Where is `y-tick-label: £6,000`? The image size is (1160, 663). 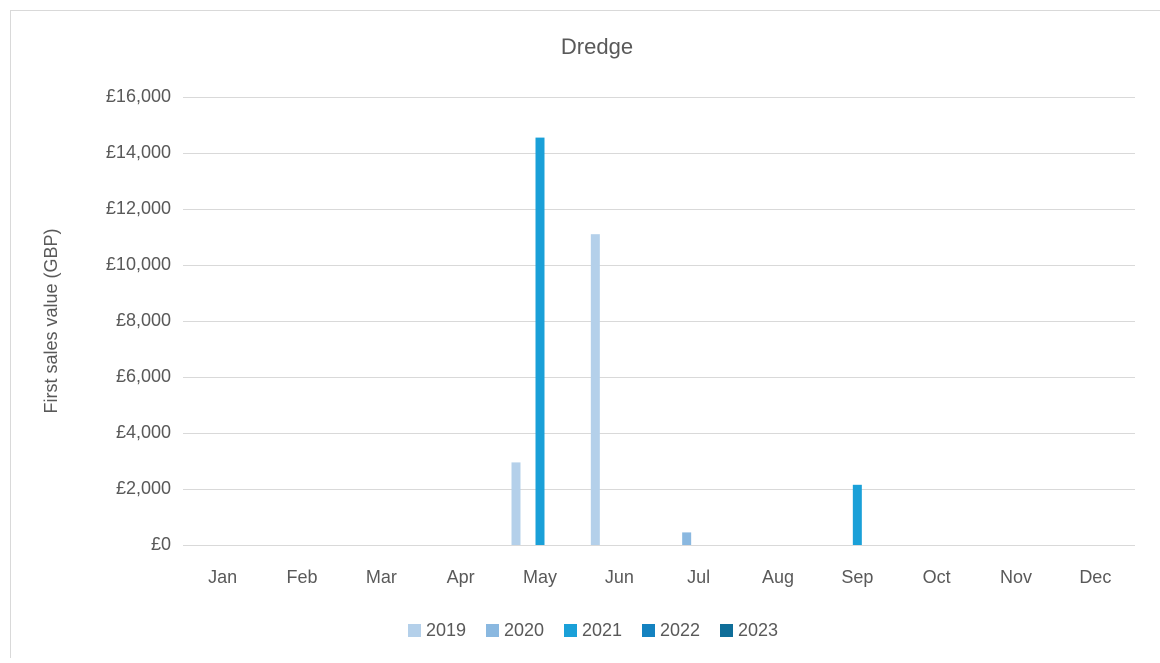 y-tick-label: £6,000 is located at coordinates (143, 376).